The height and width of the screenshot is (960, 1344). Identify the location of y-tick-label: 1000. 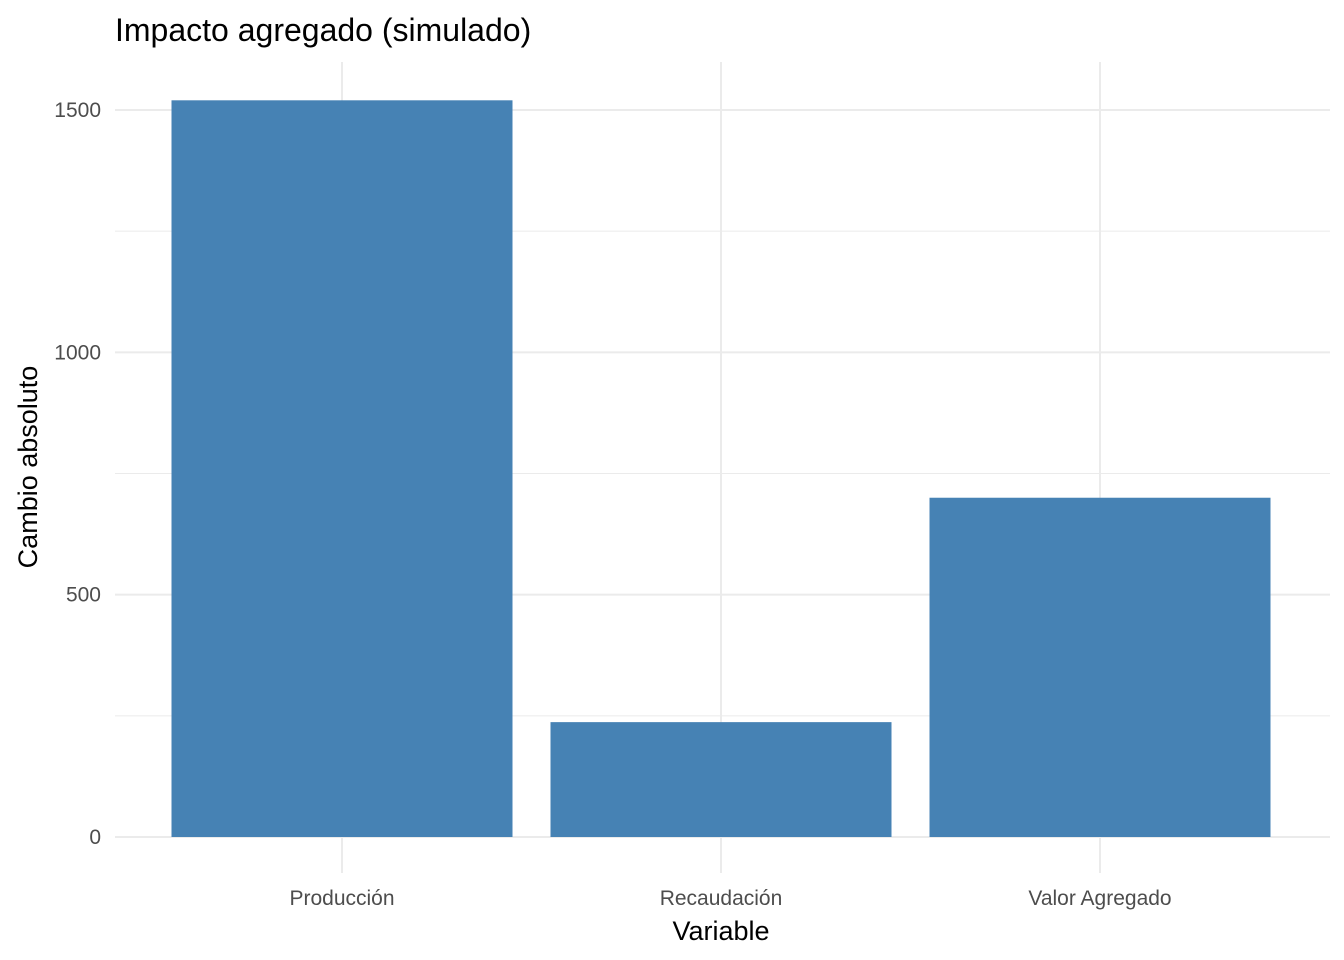
(77, 352).